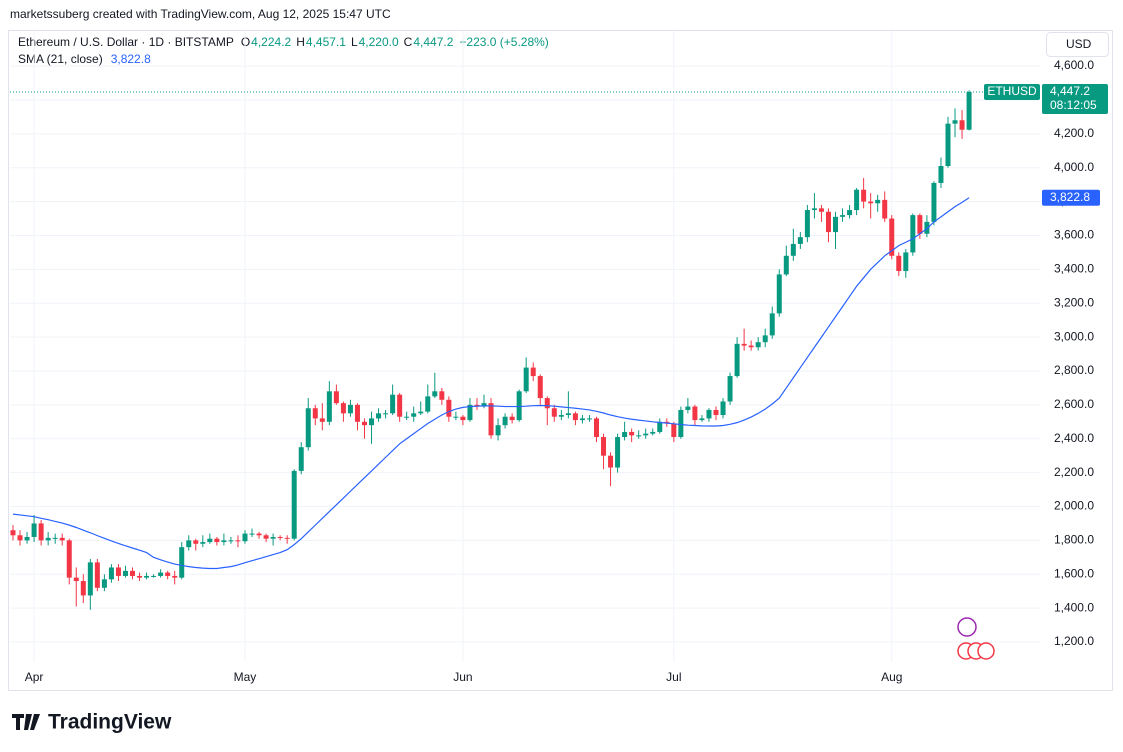 This screenshot has width=1123, height=752. I want to click on legend-value: 4,447.2, so click(433, 42).